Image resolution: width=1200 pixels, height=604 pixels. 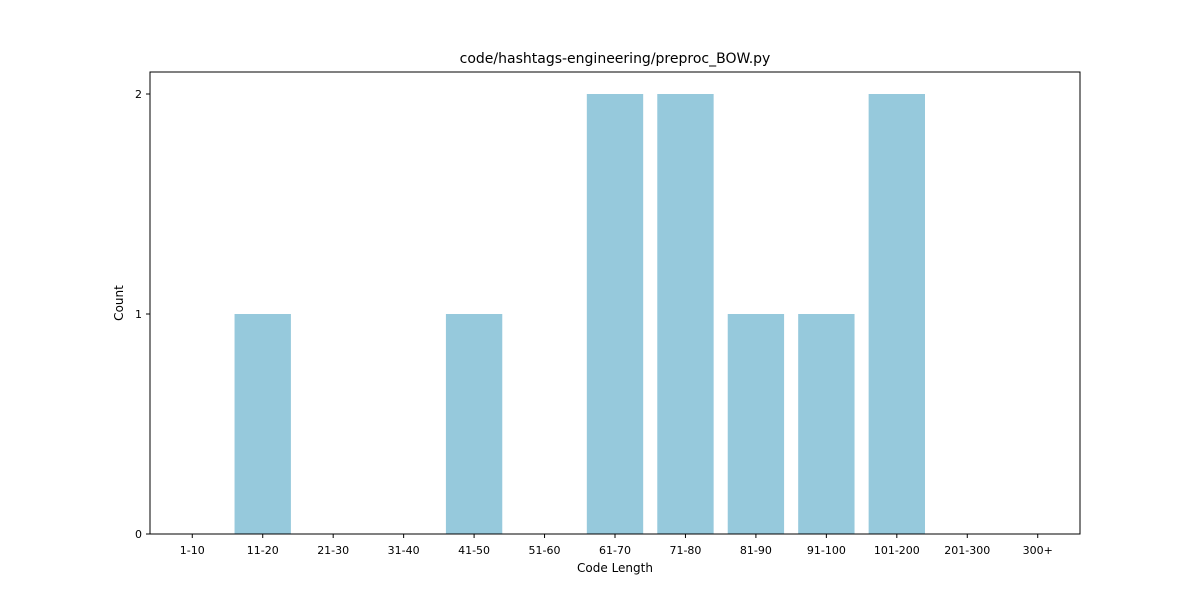 What do you see at coordinates (404, 550) in the screenshot?
I see `x-tick-label: 31-40` at bounding box center [404, 550].